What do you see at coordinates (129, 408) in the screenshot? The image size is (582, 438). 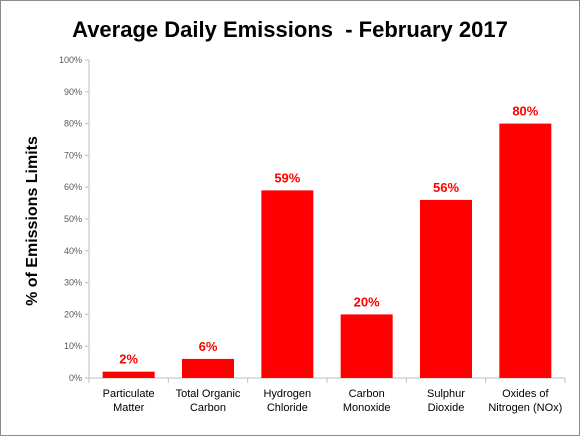 I see `category-label: Matter` at bounding box center [129, 408].